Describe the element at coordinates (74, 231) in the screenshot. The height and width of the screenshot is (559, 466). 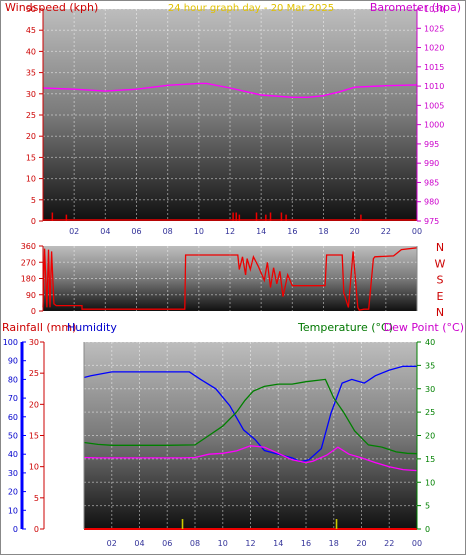
I see `panel1-x-tick-label: 02` at that location.